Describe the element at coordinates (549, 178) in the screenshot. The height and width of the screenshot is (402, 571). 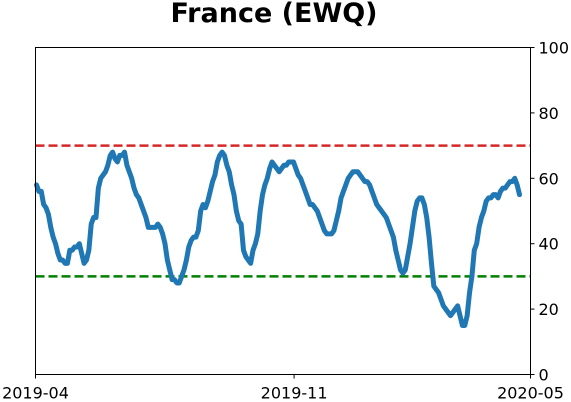
I see `y-tick-label: 60` at that location.